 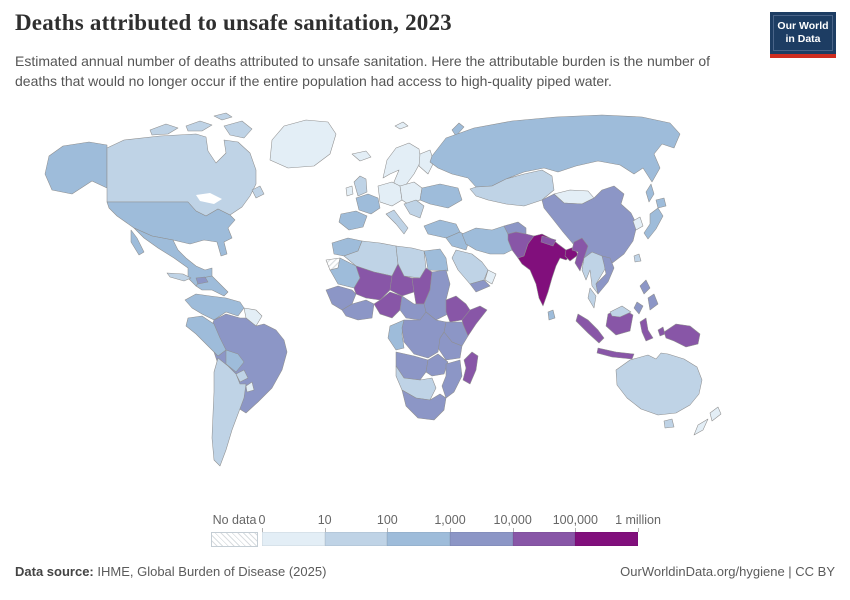 I want to click on region-gabon-congo, so click(x=396, y=335).